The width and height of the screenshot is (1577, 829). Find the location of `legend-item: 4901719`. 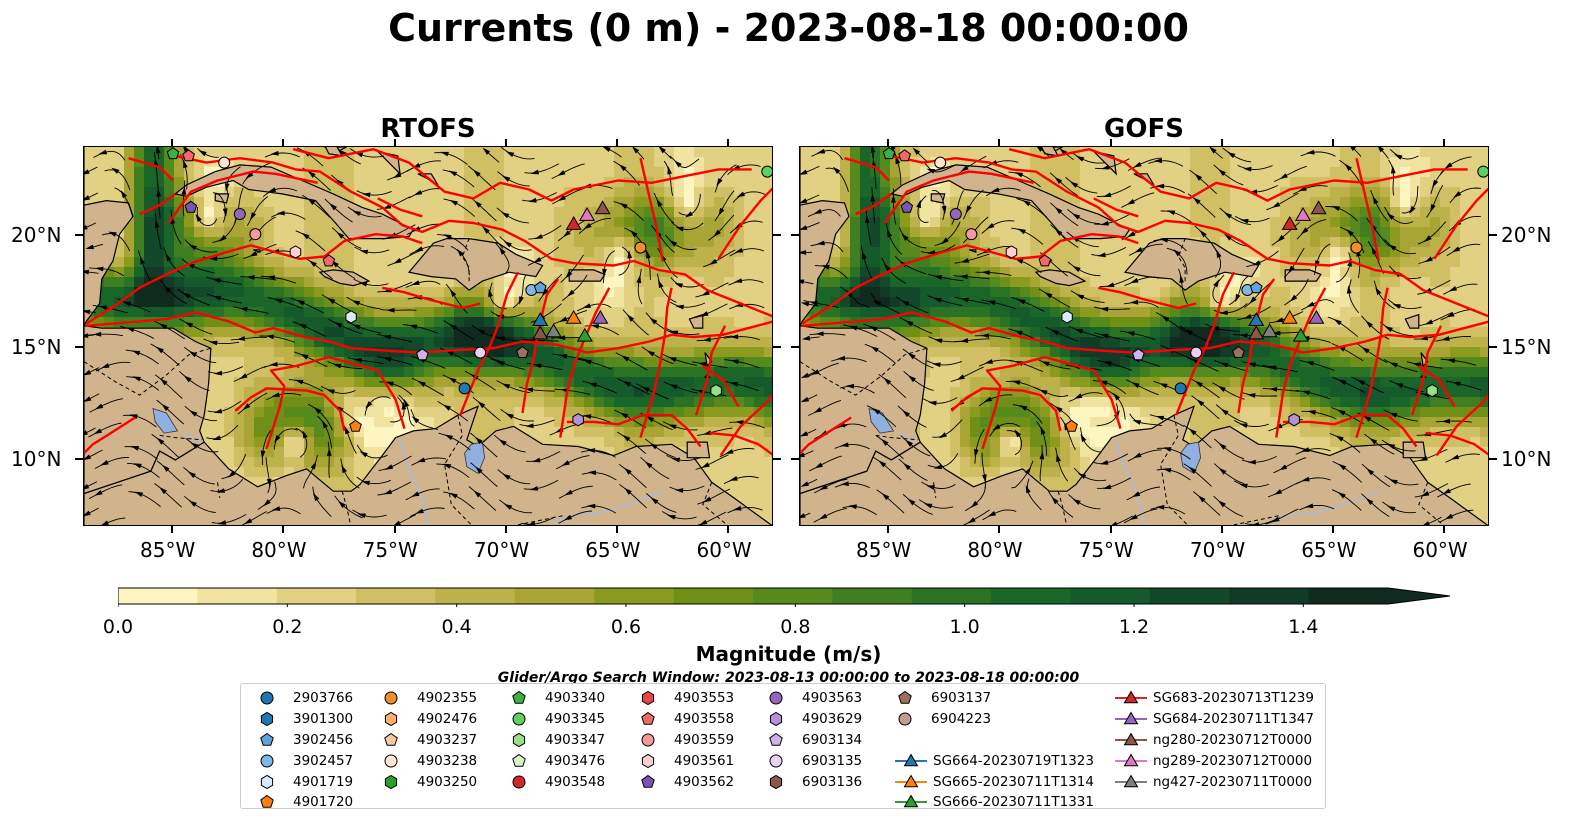

legend-item: 4901719 is located at coordinates (305, 781).